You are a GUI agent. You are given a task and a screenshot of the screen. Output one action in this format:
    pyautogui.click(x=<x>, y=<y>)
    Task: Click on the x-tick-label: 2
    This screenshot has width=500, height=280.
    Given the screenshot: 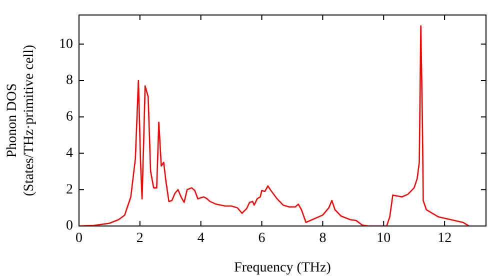 What is the action you would take?
    pyautogui.click(x=140, y=238)
    